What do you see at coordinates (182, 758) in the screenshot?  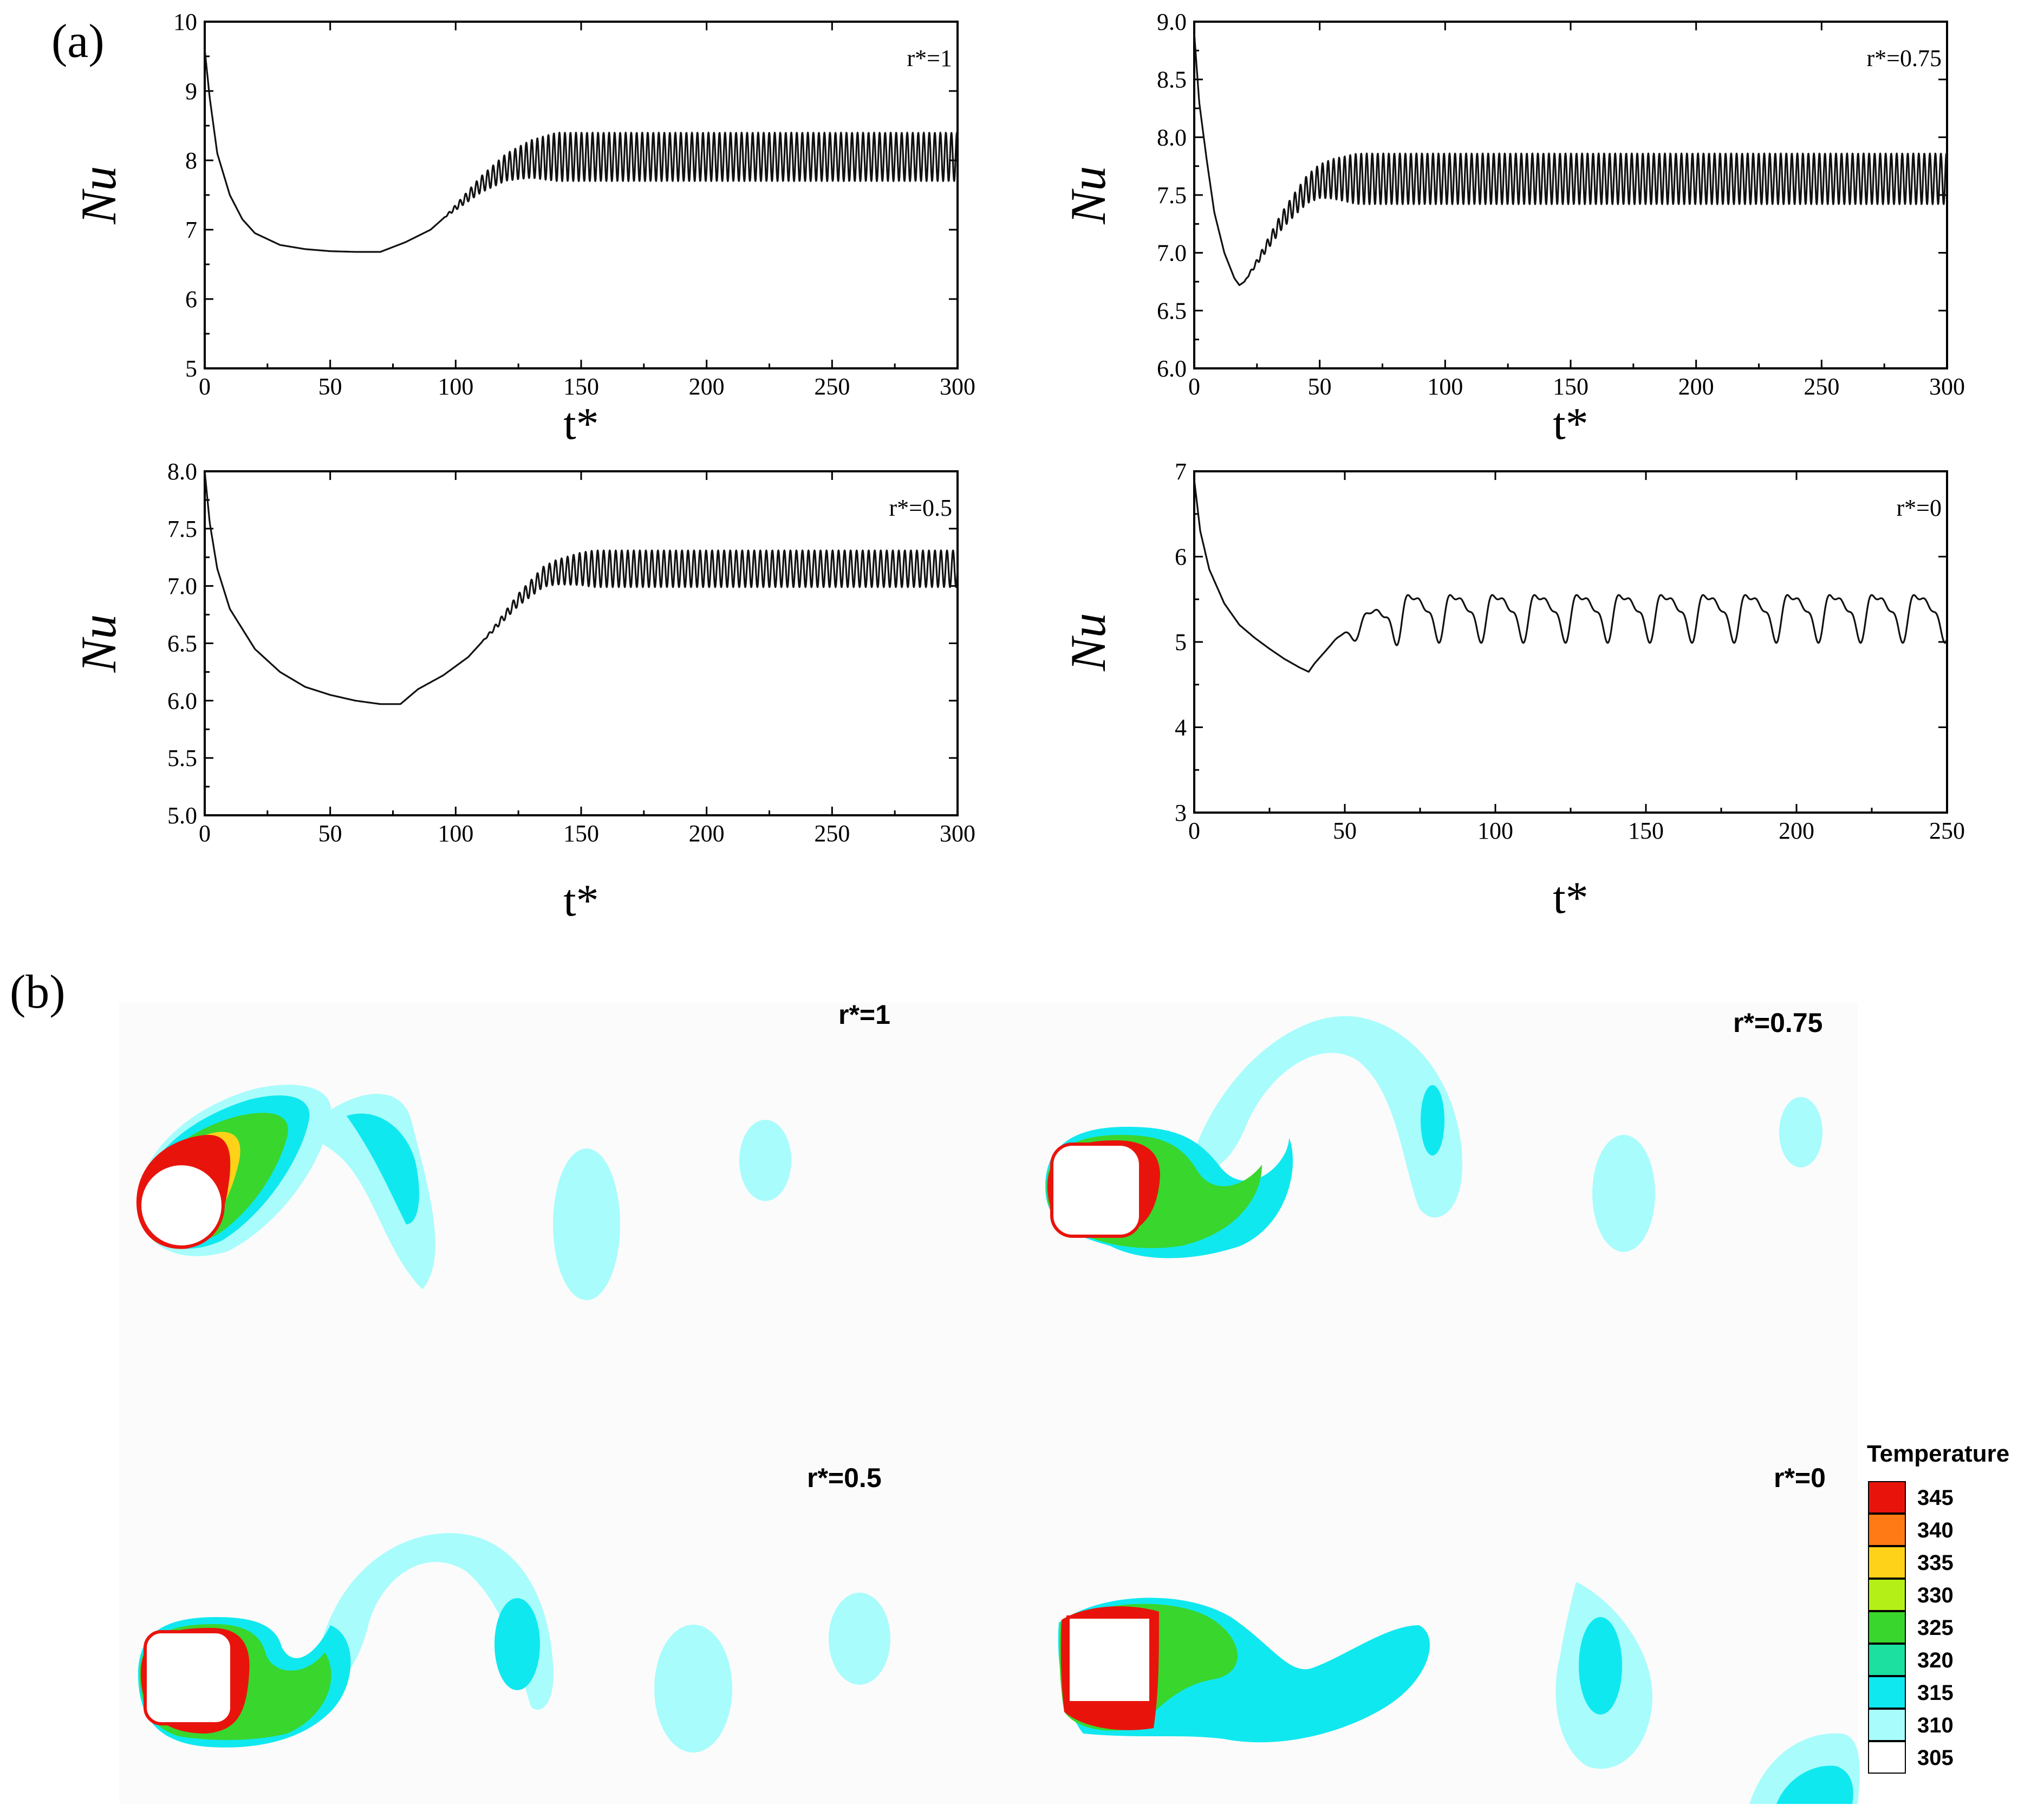 I see `y-tick-label: 5.5` at bounding box center [182, 758].